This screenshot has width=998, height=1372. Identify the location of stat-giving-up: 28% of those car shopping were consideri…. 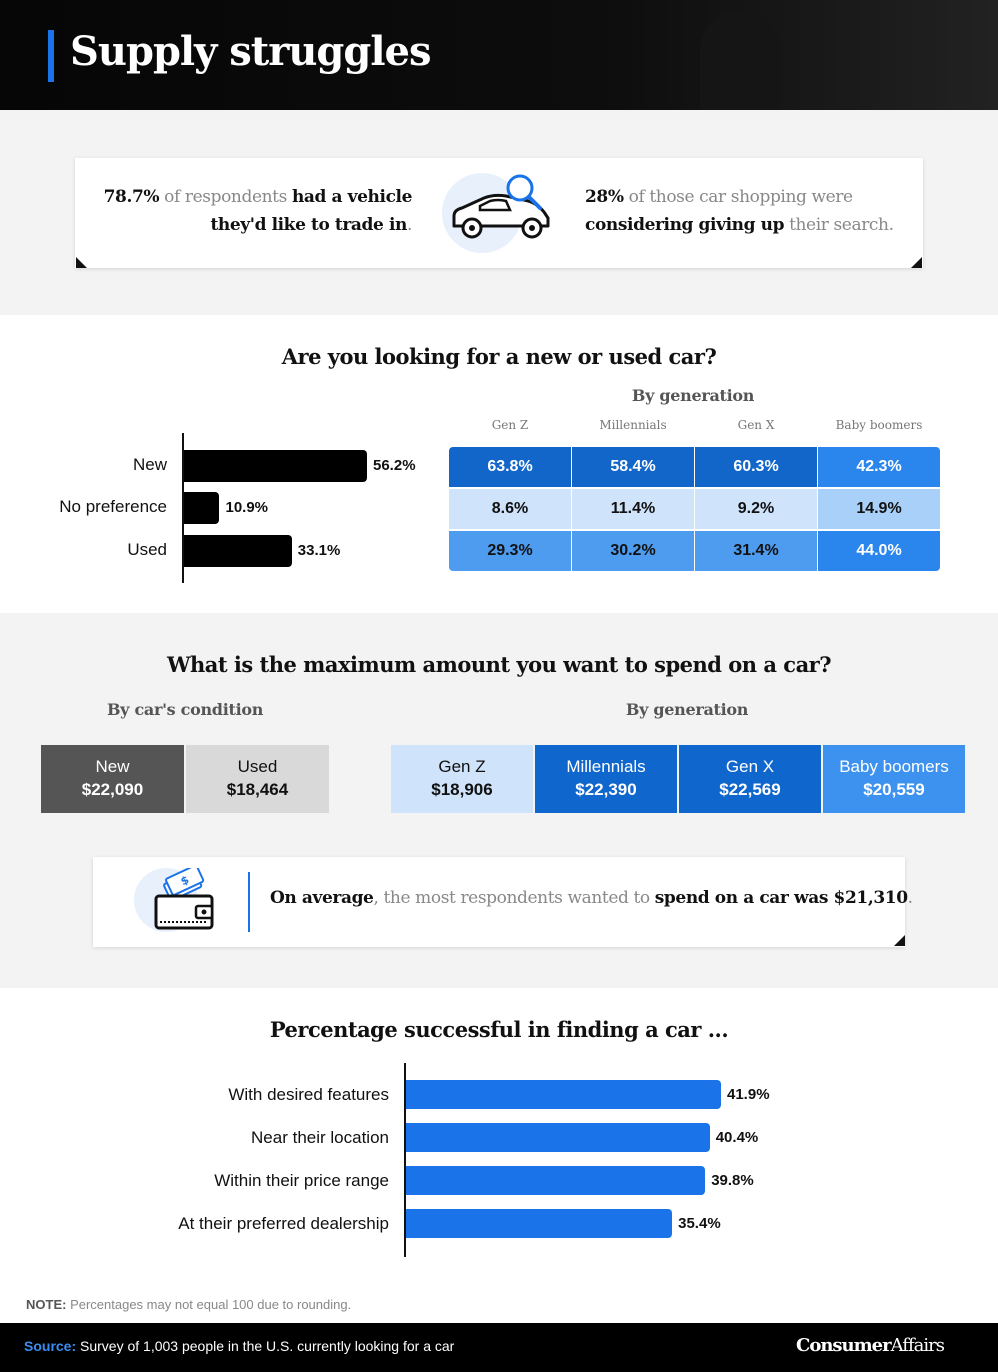
(739, 211).